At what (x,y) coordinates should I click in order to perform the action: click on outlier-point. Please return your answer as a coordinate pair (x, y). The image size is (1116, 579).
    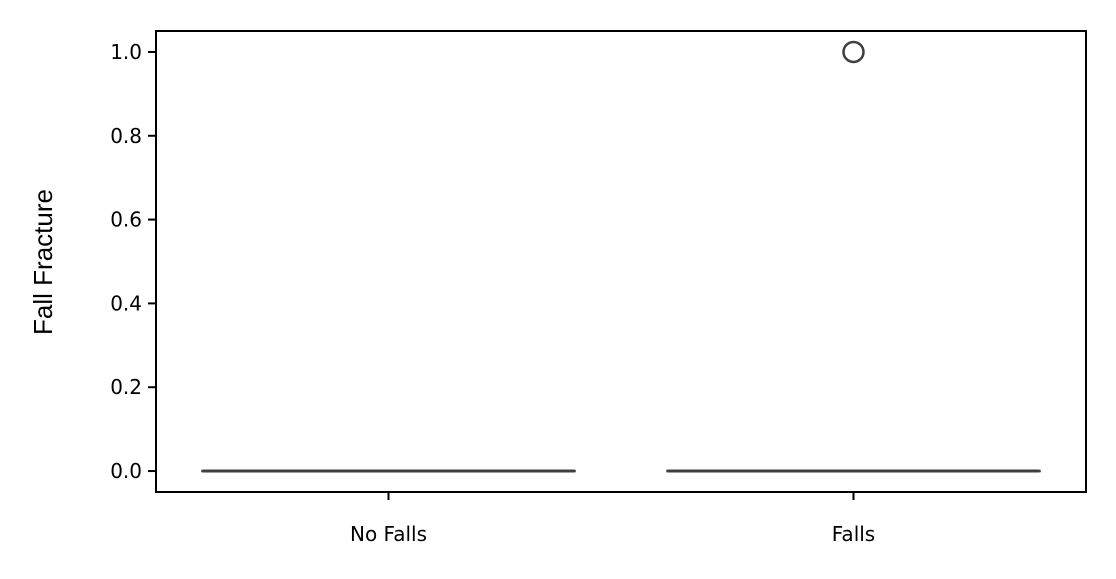
    Looking at the image, I should click on (853, 52).